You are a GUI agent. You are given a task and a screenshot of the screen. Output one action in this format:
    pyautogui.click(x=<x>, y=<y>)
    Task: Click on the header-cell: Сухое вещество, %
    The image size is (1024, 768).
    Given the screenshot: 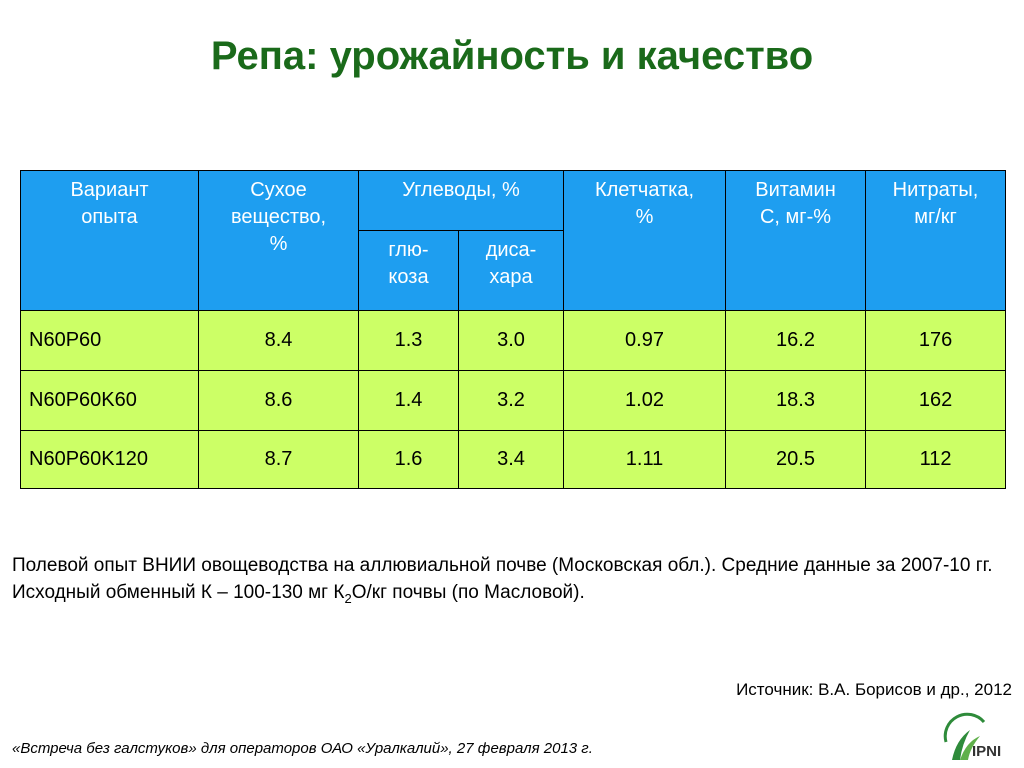 What is the action you would take?
    pyautogui.click(x=278, y=240)
    